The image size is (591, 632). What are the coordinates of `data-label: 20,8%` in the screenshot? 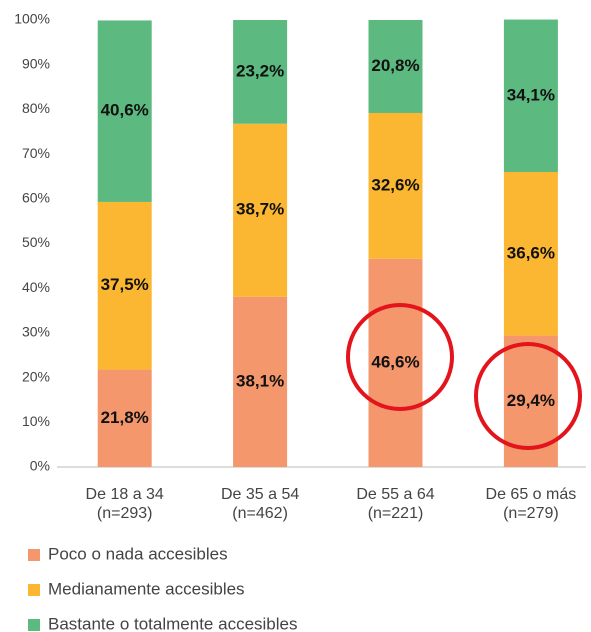 It's located at (395, 65).